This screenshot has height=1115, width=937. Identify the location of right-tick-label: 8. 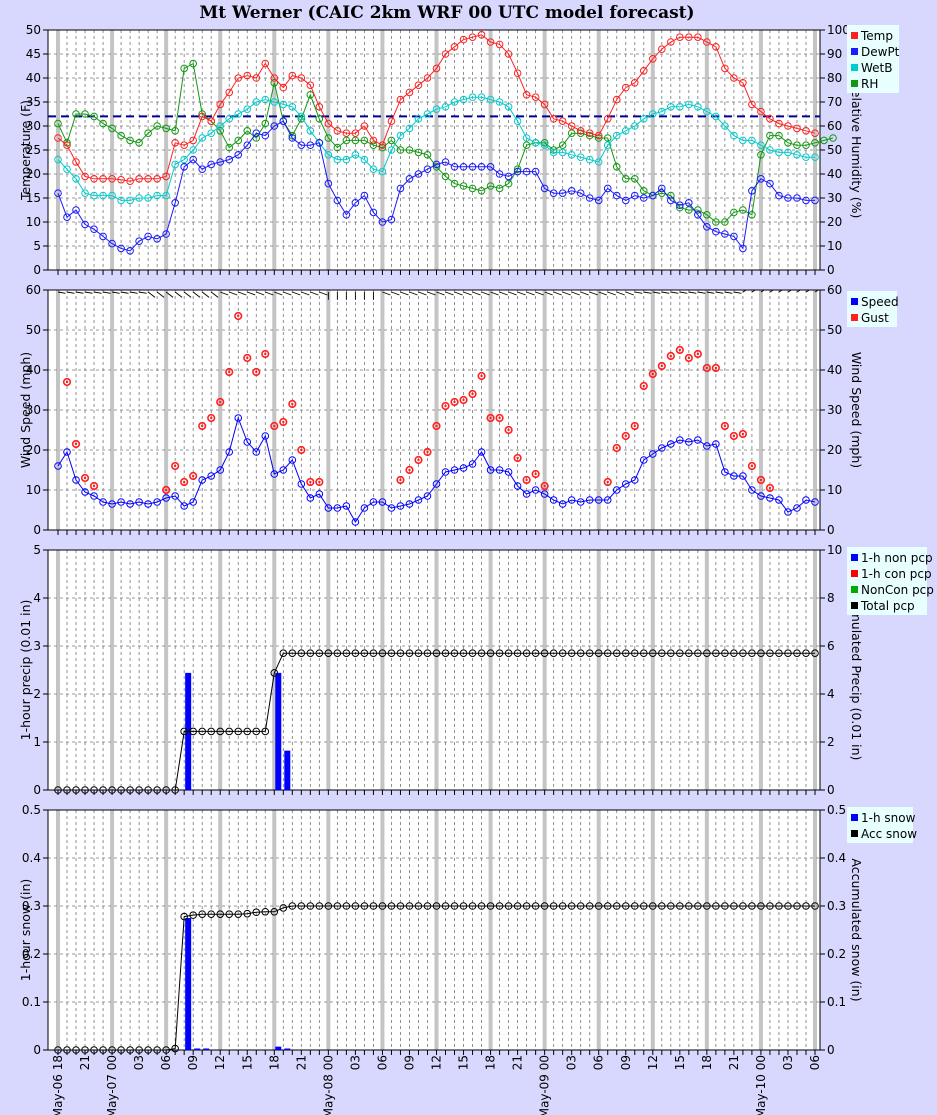
(831, 598).